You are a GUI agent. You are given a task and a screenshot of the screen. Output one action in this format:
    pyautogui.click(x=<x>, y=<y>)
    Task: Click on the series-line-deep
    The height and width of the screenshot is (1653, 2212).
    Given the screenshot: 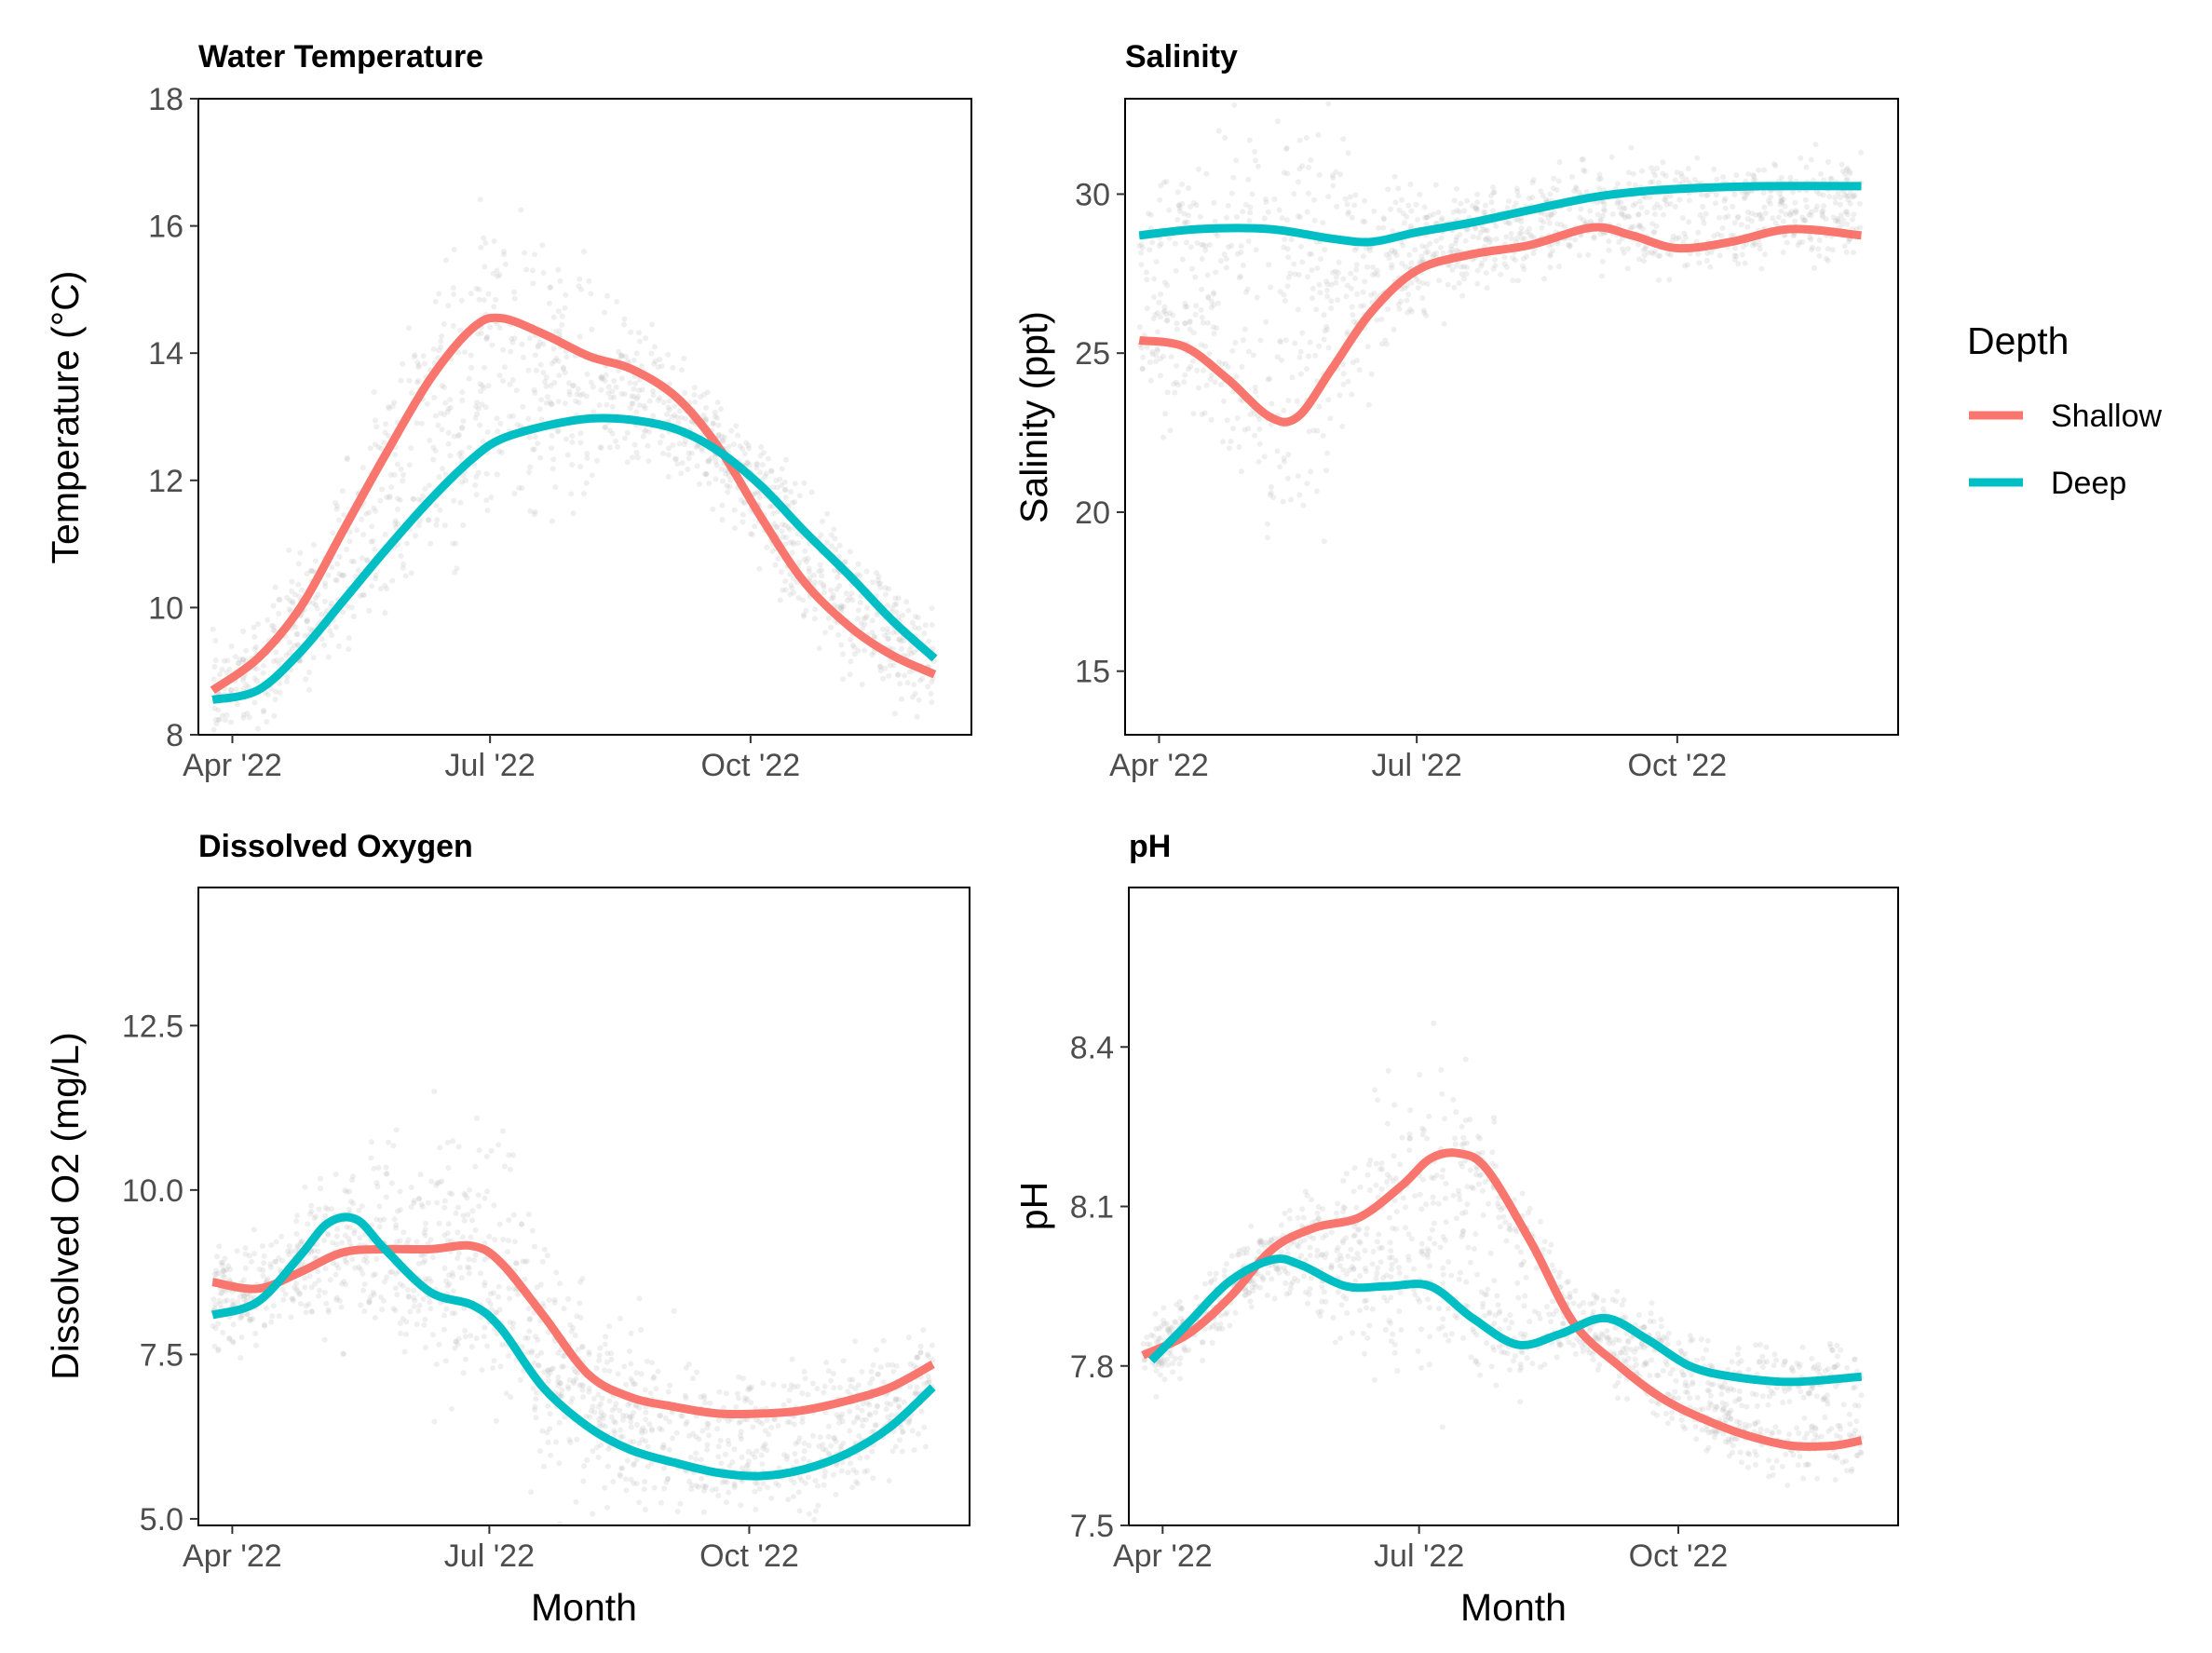 What is the action you would take?
    pyautogui.click(x=575, y=558)
    